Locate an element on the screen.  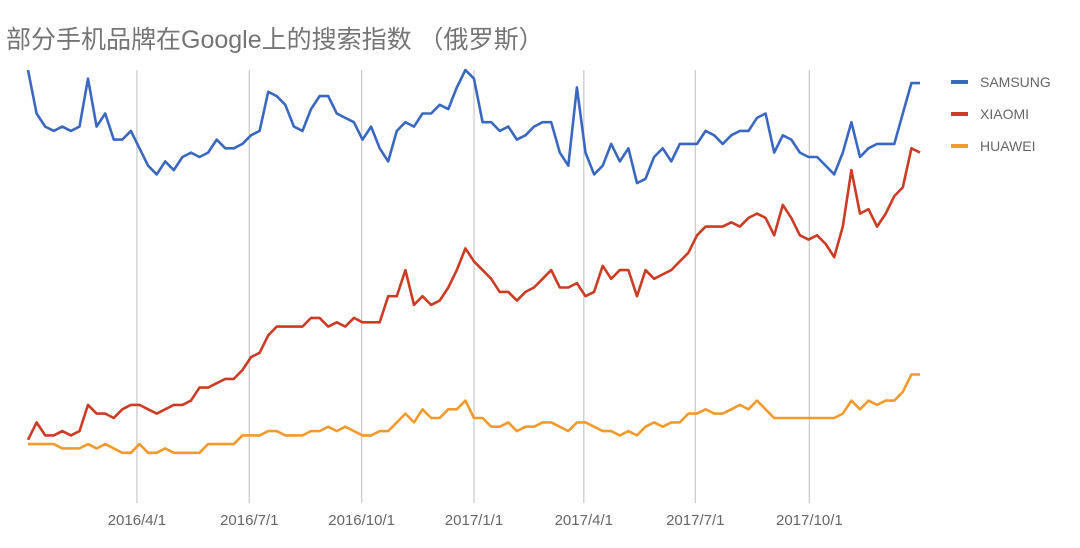
legend-item-xiaomi: XIAOMI is located at coordinates (1001, 114).